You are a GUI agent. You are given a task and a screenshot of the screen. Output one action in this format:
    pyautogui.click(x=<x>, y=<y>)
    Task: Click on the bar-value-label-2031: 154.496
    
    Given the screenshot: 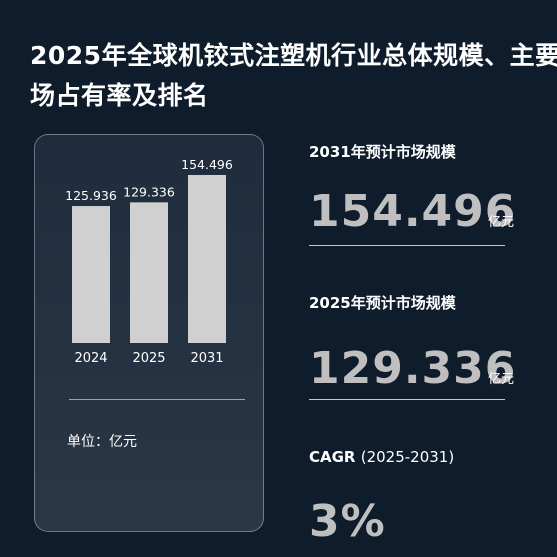 What is the action you would take?
    pyautogui.click(x=207, y=164)
    